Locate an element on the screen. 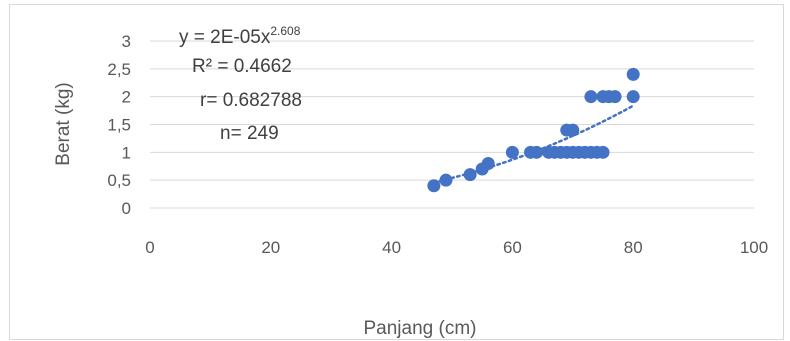 This screenshot has height=341, width=790. y-tick-label: 2,5 is located at coordinates (119, 69).